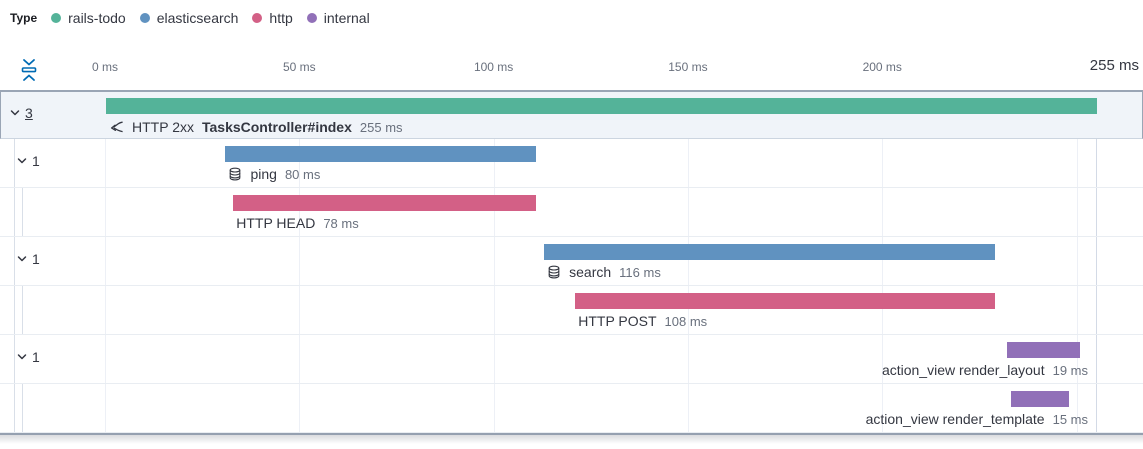  Describe the element at coordinates (197, 18) in the screenshot. I see `legend-item-label: elasticsearch` at that location.